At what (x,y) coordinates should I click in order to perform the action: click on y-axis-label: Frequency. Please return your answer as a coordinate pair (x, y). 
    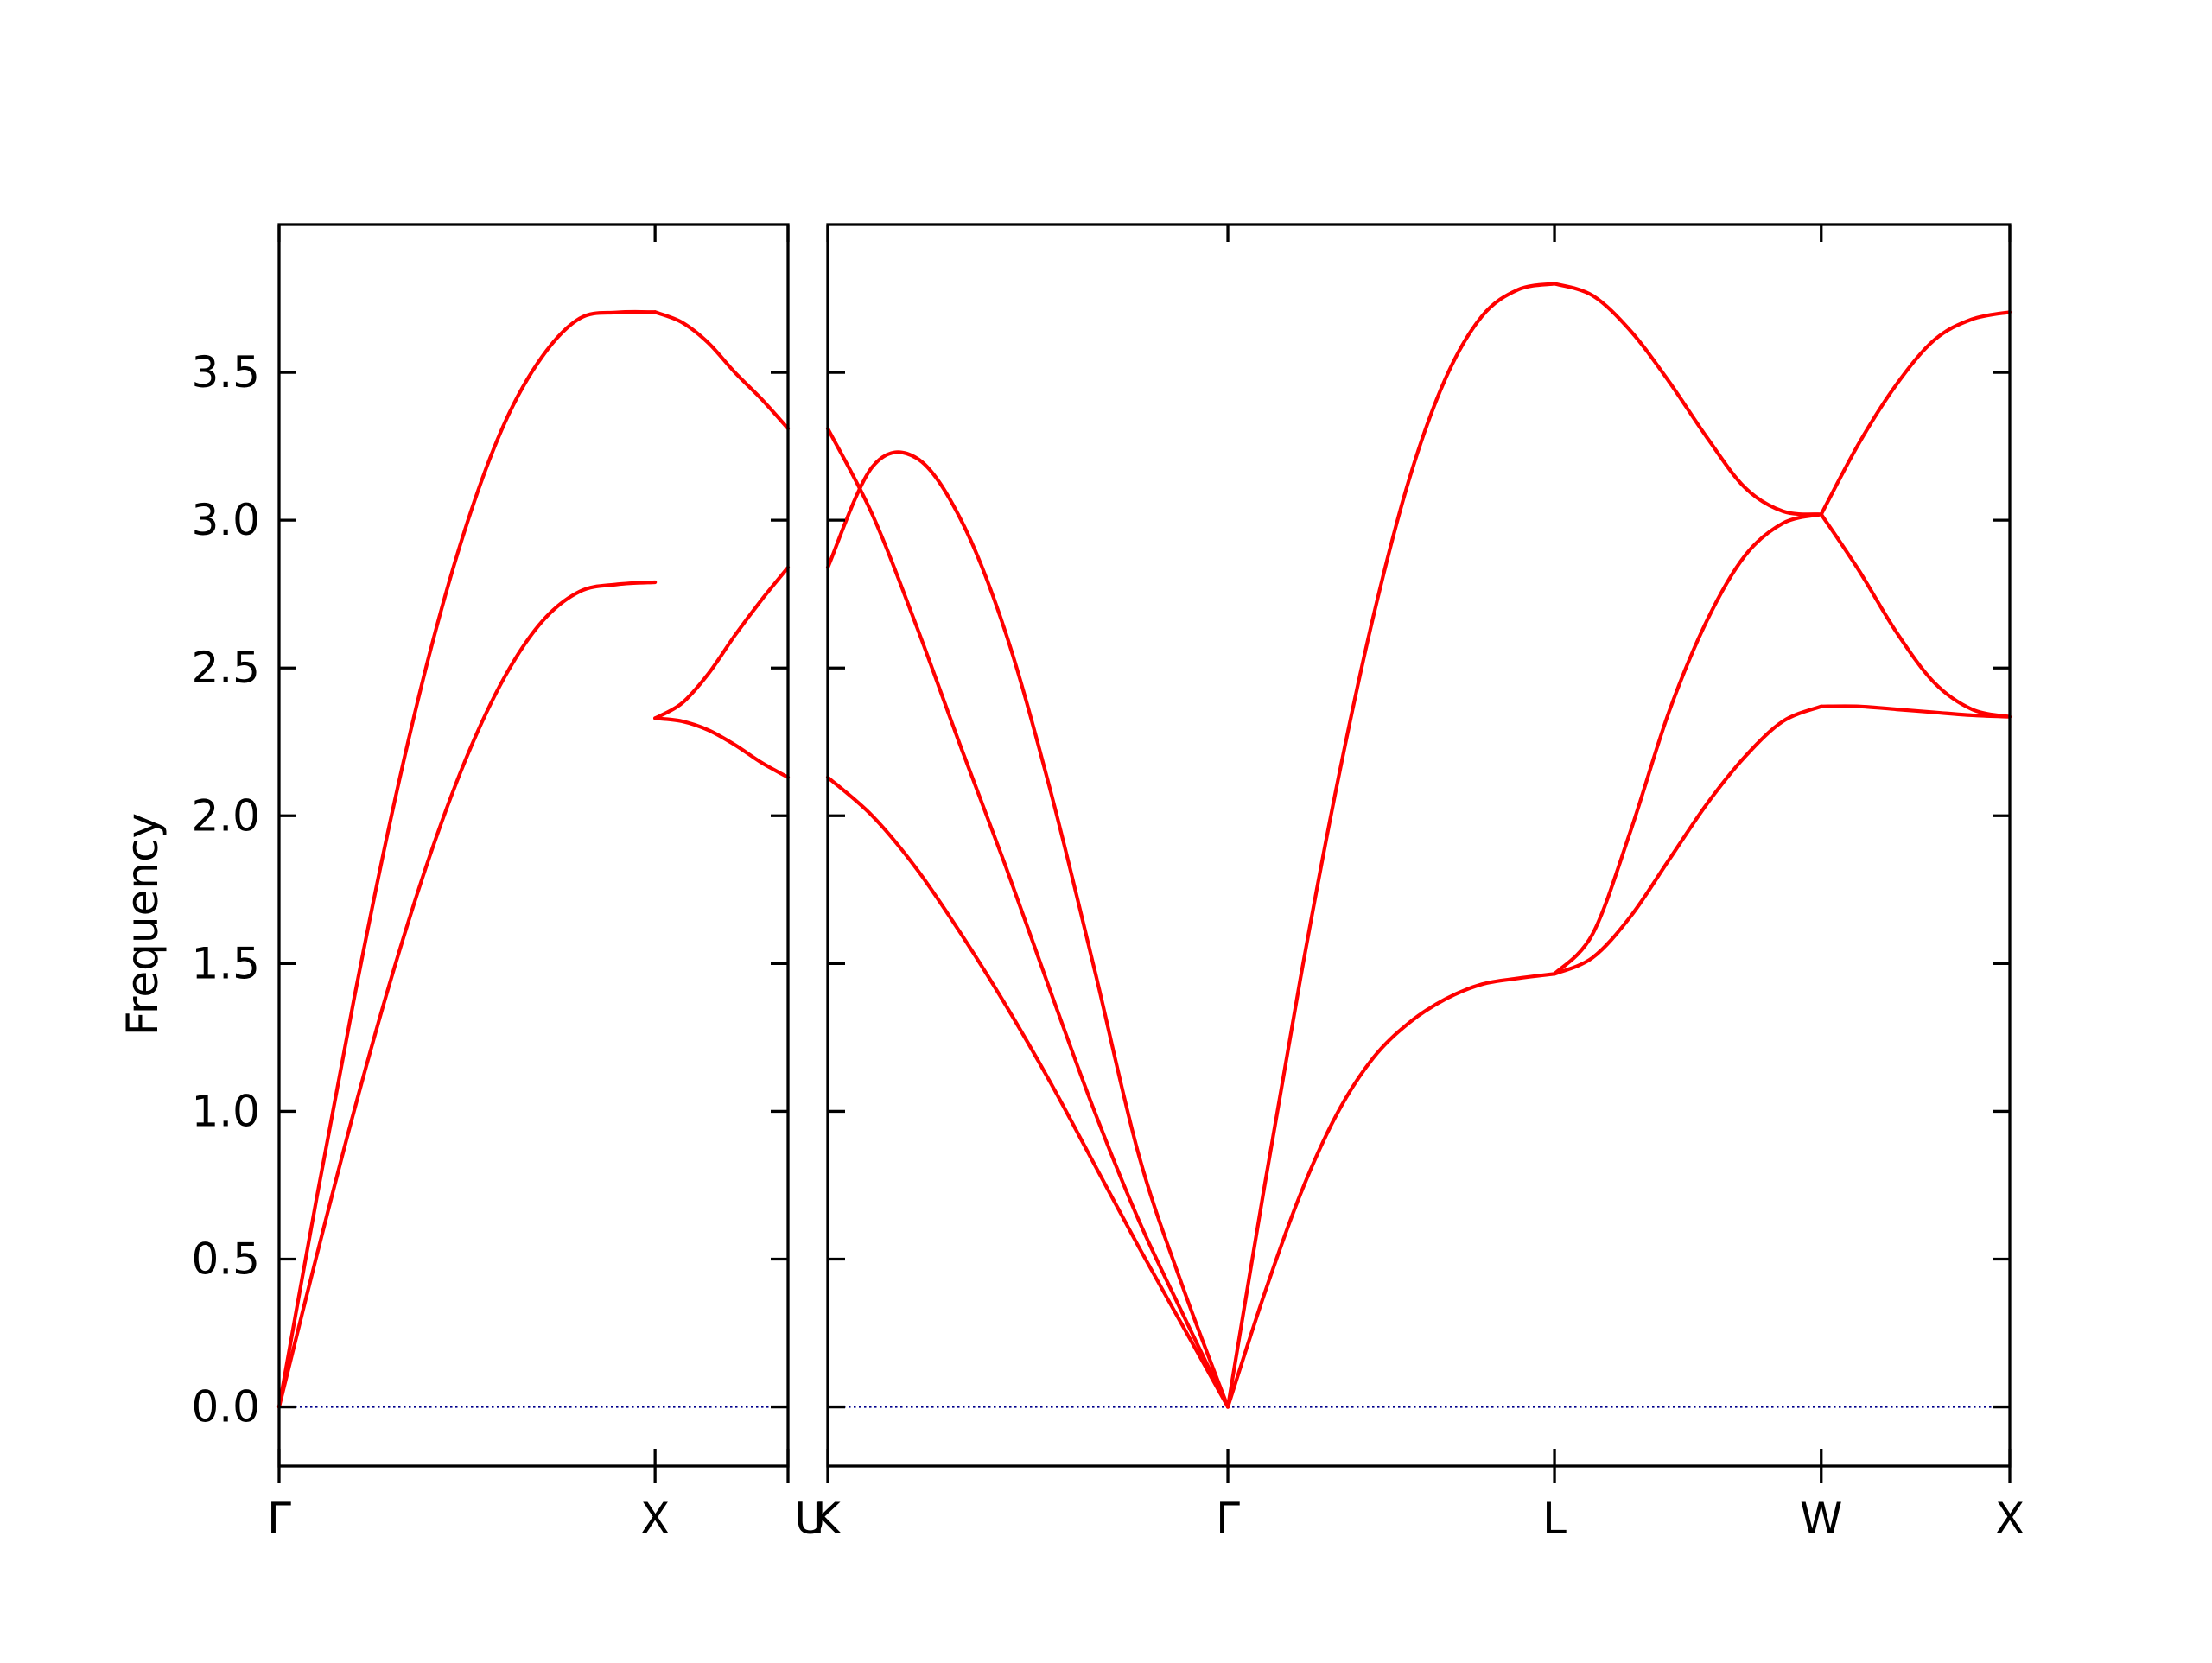
    Looking at the image, I should click on (143, 925).